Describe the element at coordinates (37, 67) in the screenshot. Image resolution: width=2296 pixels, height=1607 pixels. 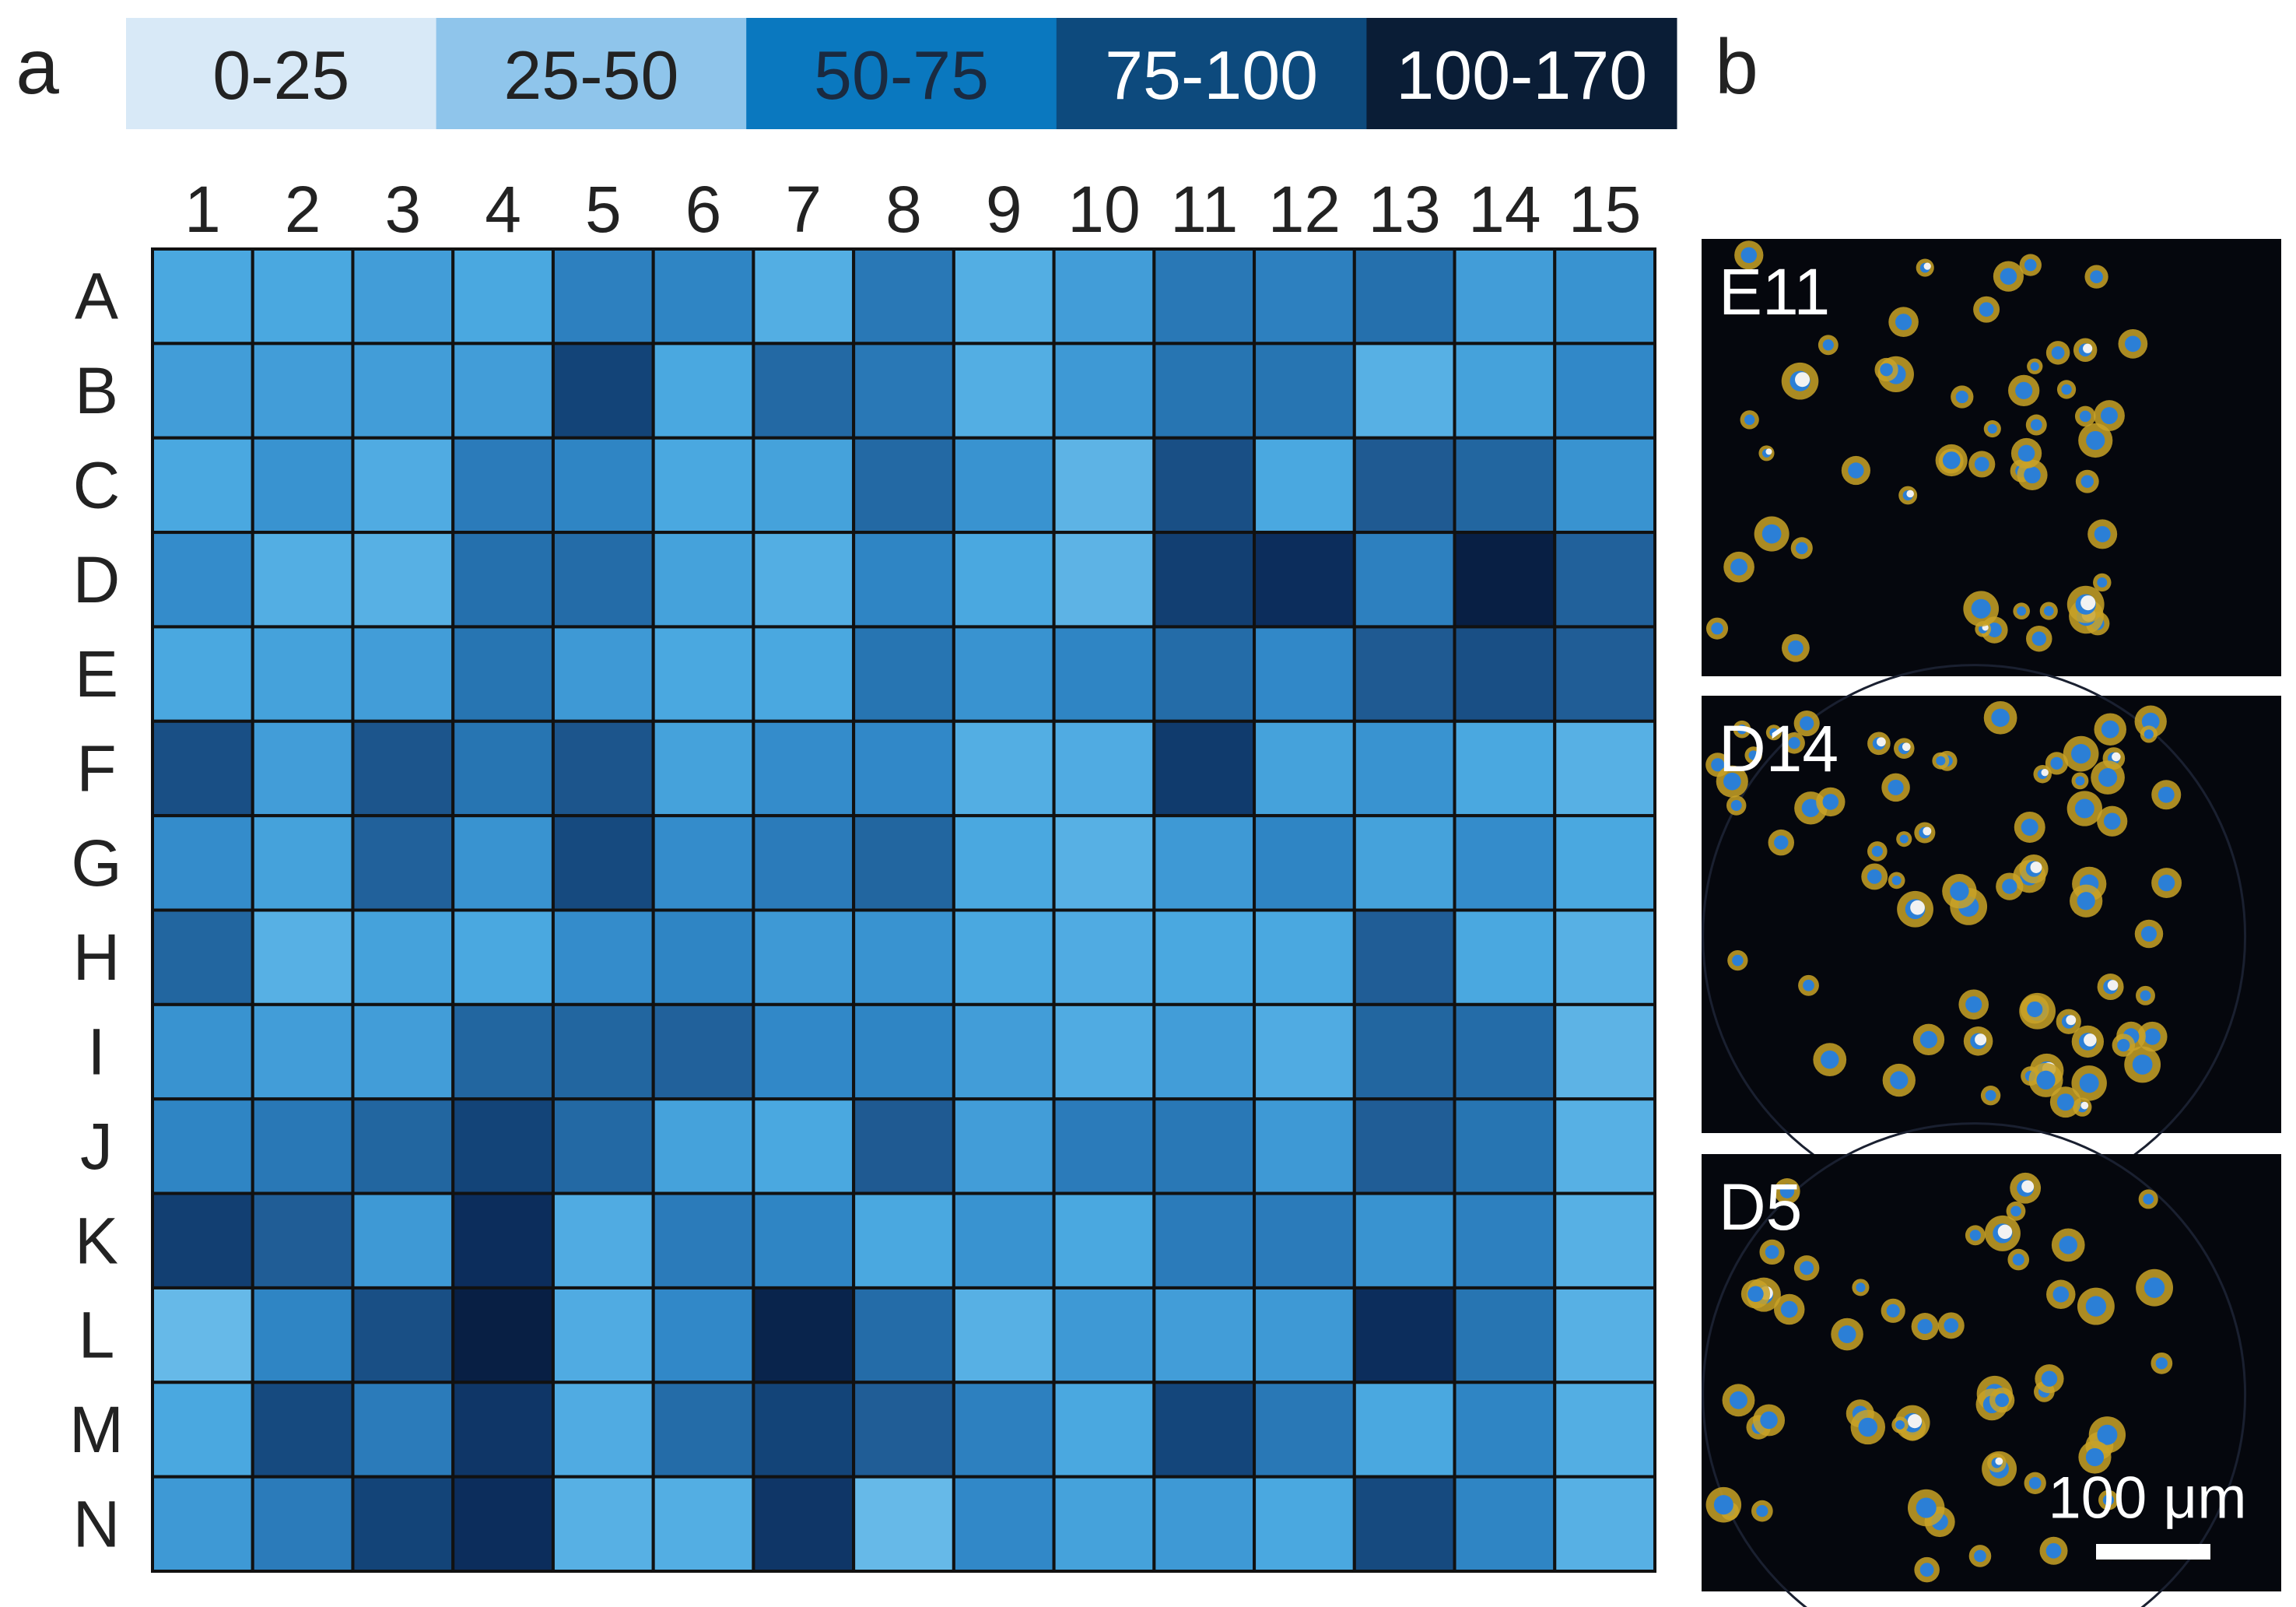
I see `panel-label: a` at that location.